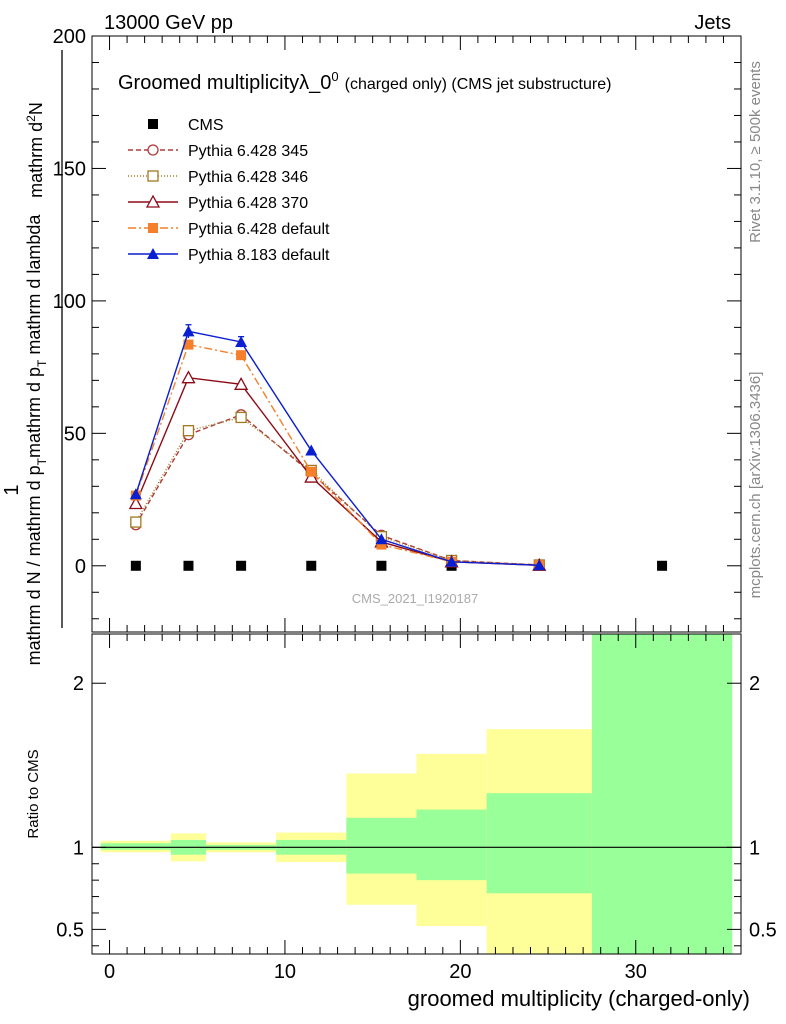 This screenshot has height=1024, width=786. I want to click on ratio-x-tick-label: 20, so click(460, 972).